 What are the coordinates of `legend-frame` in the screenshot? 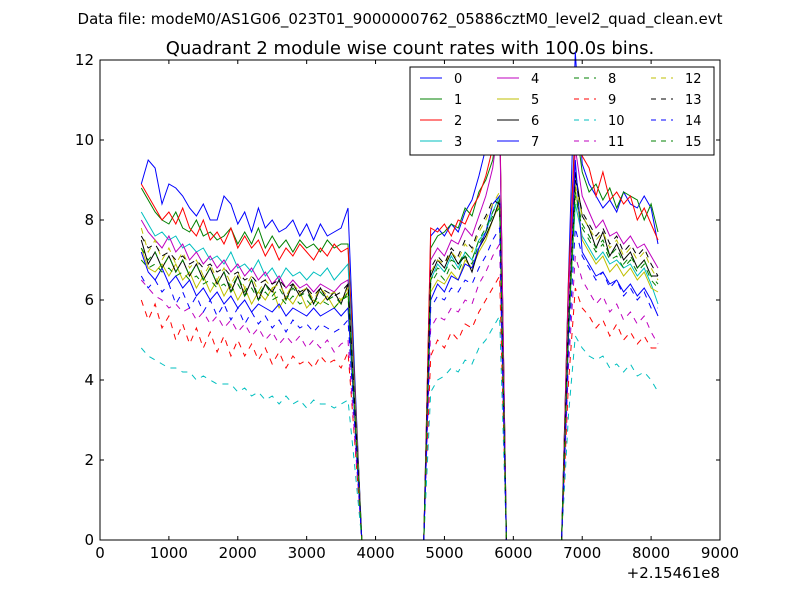 It's located at (562, 111).